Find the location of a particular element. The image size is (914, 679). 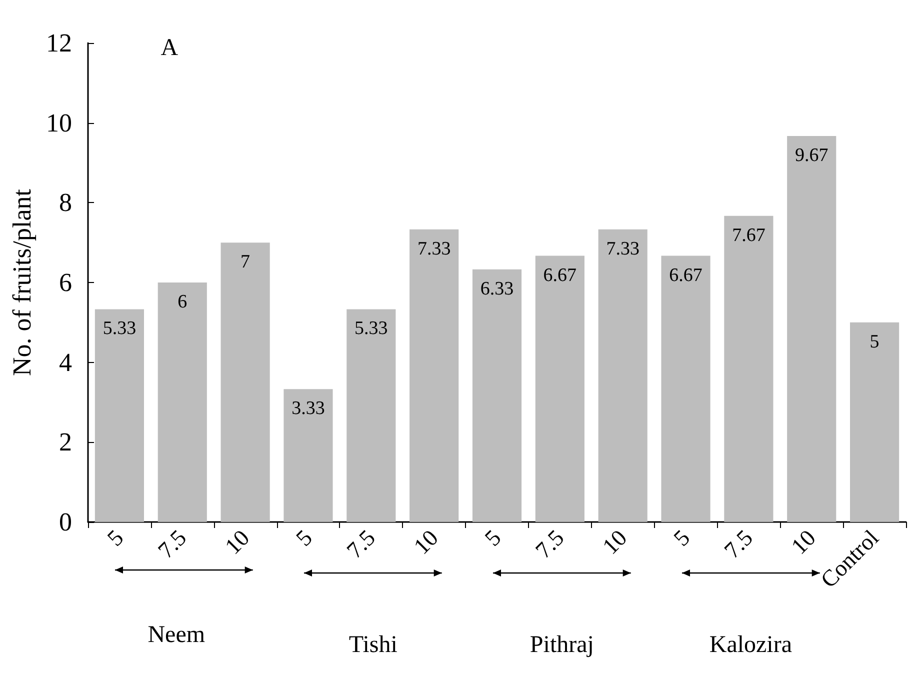

y-tick-label: 6 is located at coordinates (65, 282).